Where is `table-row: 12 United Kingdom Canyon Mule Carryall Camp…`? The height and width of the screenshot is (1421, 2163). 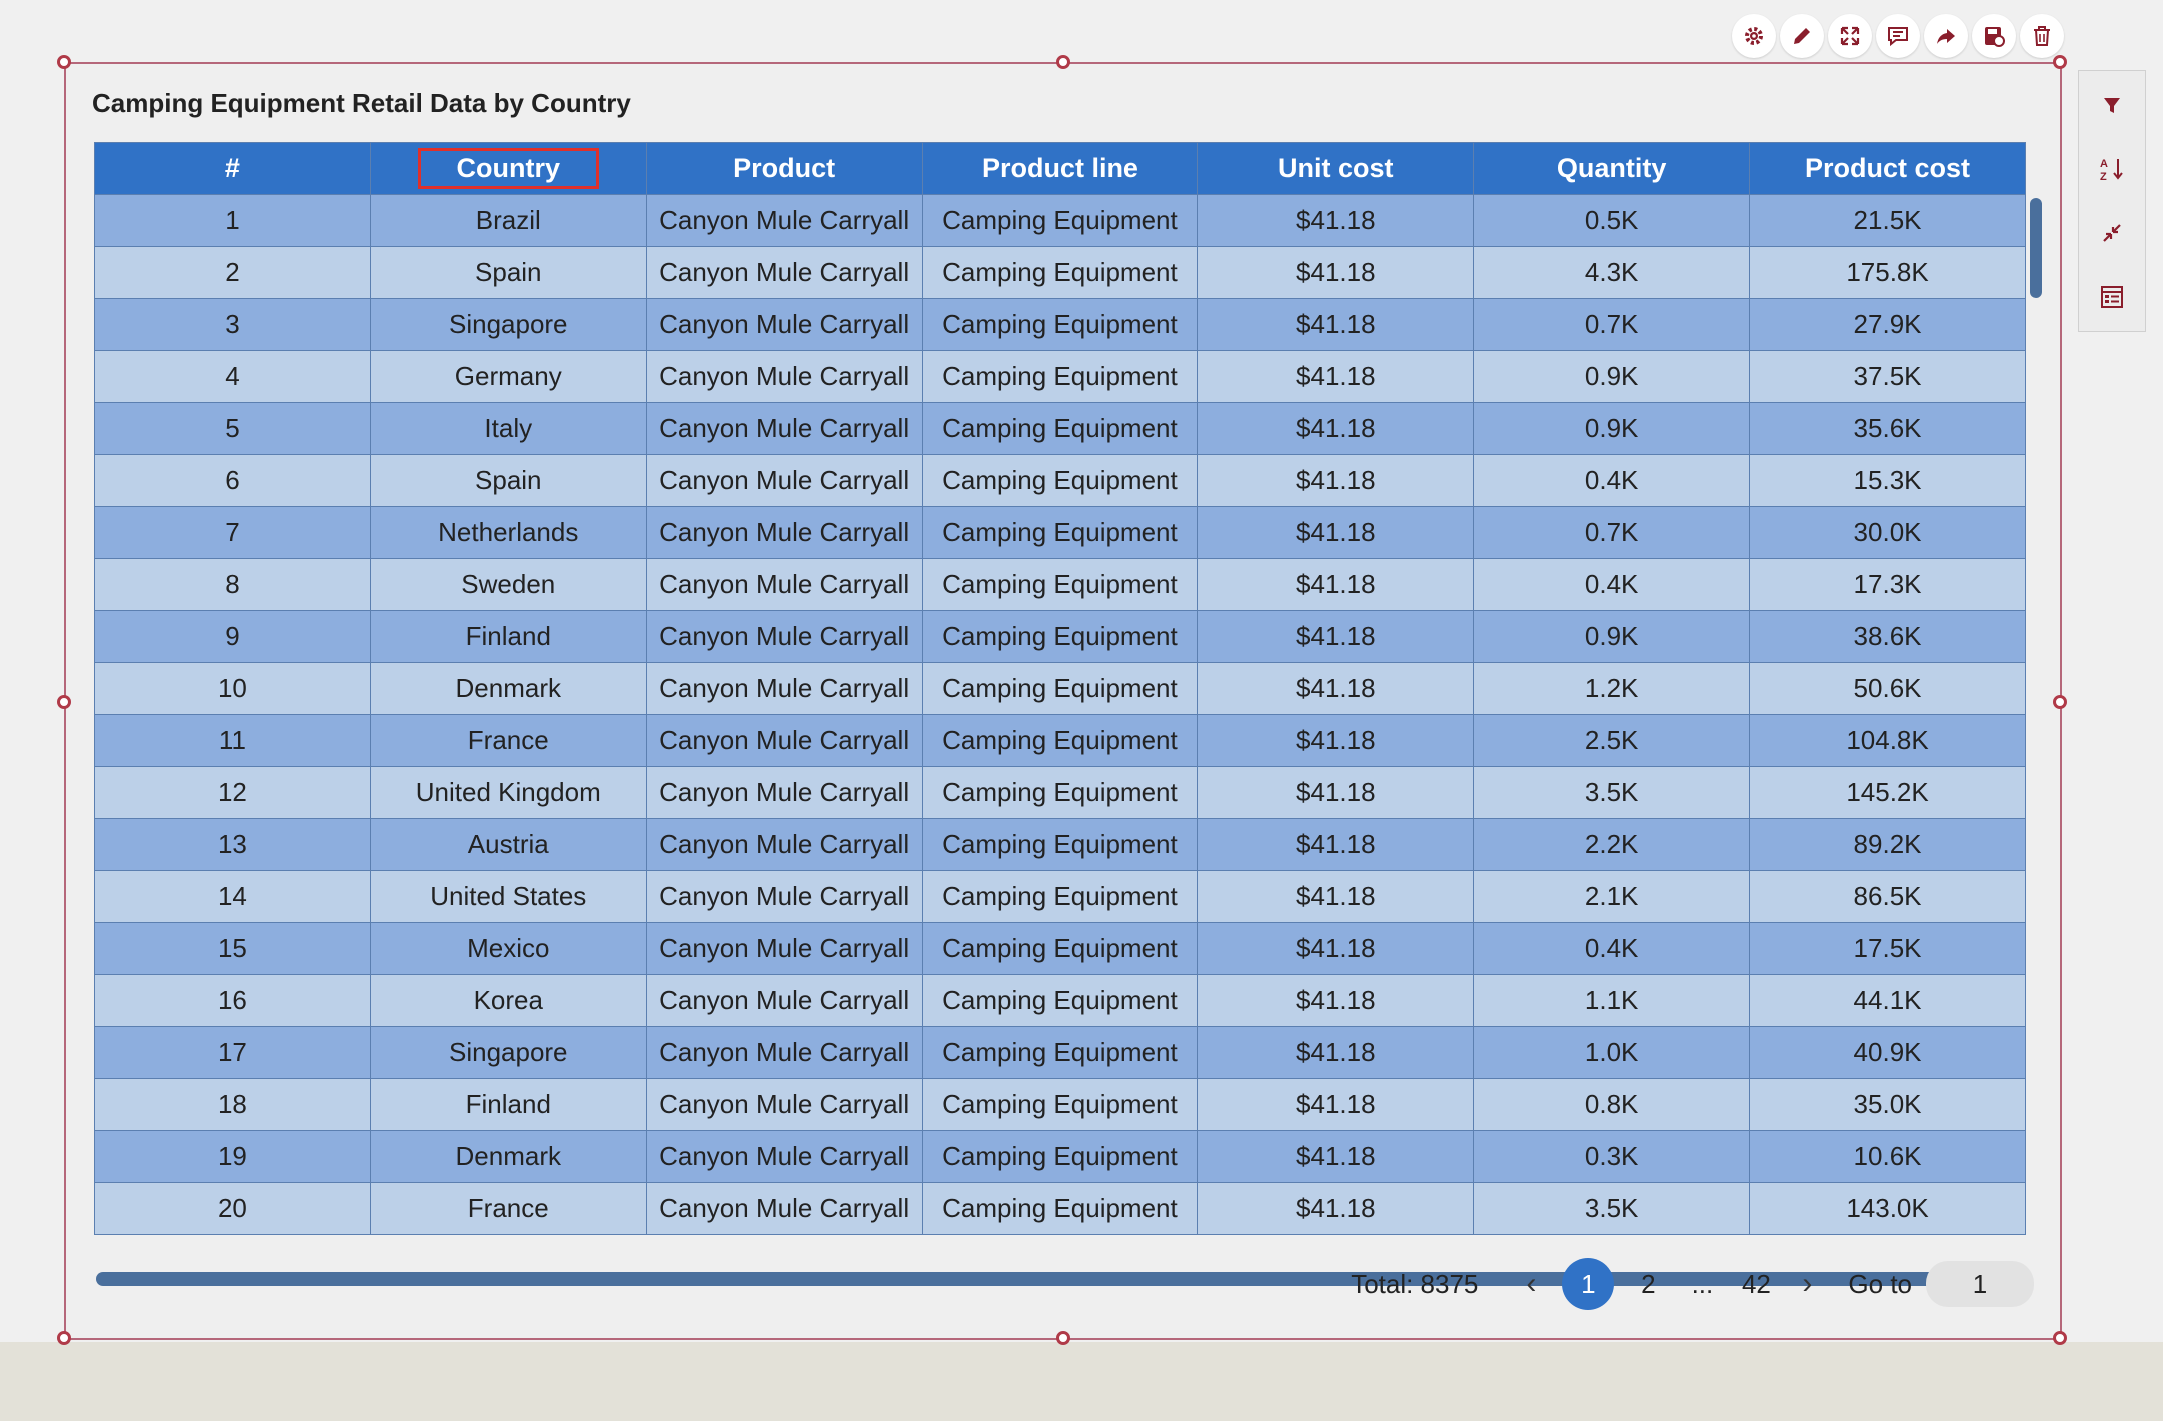
table-row: 12 United Kingdom Canyon Mule Carryall Camp… is located at coordinates (1060, 792).